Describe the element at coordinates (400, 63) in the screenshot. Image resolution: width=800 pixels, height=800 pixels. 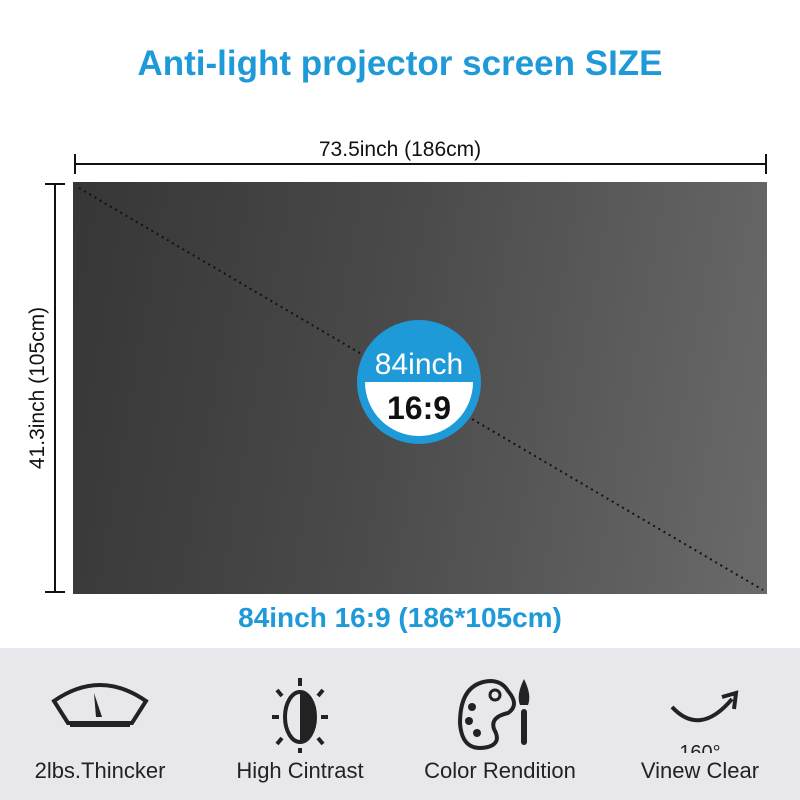
I see `page-title: Anti-light projector screen SIZE` at that location.